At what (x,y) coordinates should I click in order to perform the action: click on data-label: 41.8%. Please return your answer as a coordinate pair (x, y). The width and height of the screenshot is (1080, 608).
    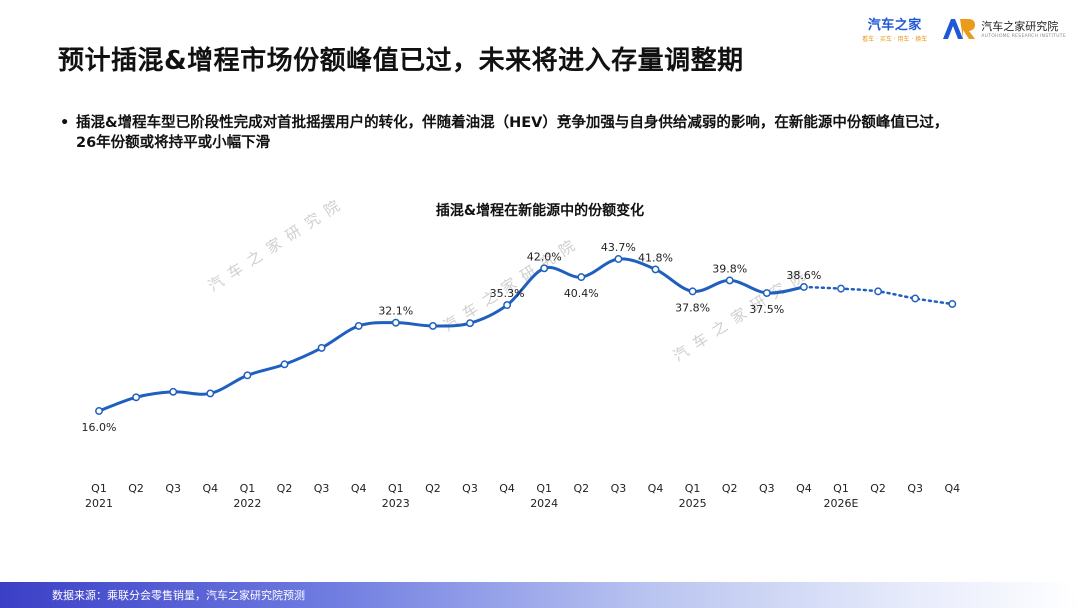
    Looking at the image, I should click on (655, 257).